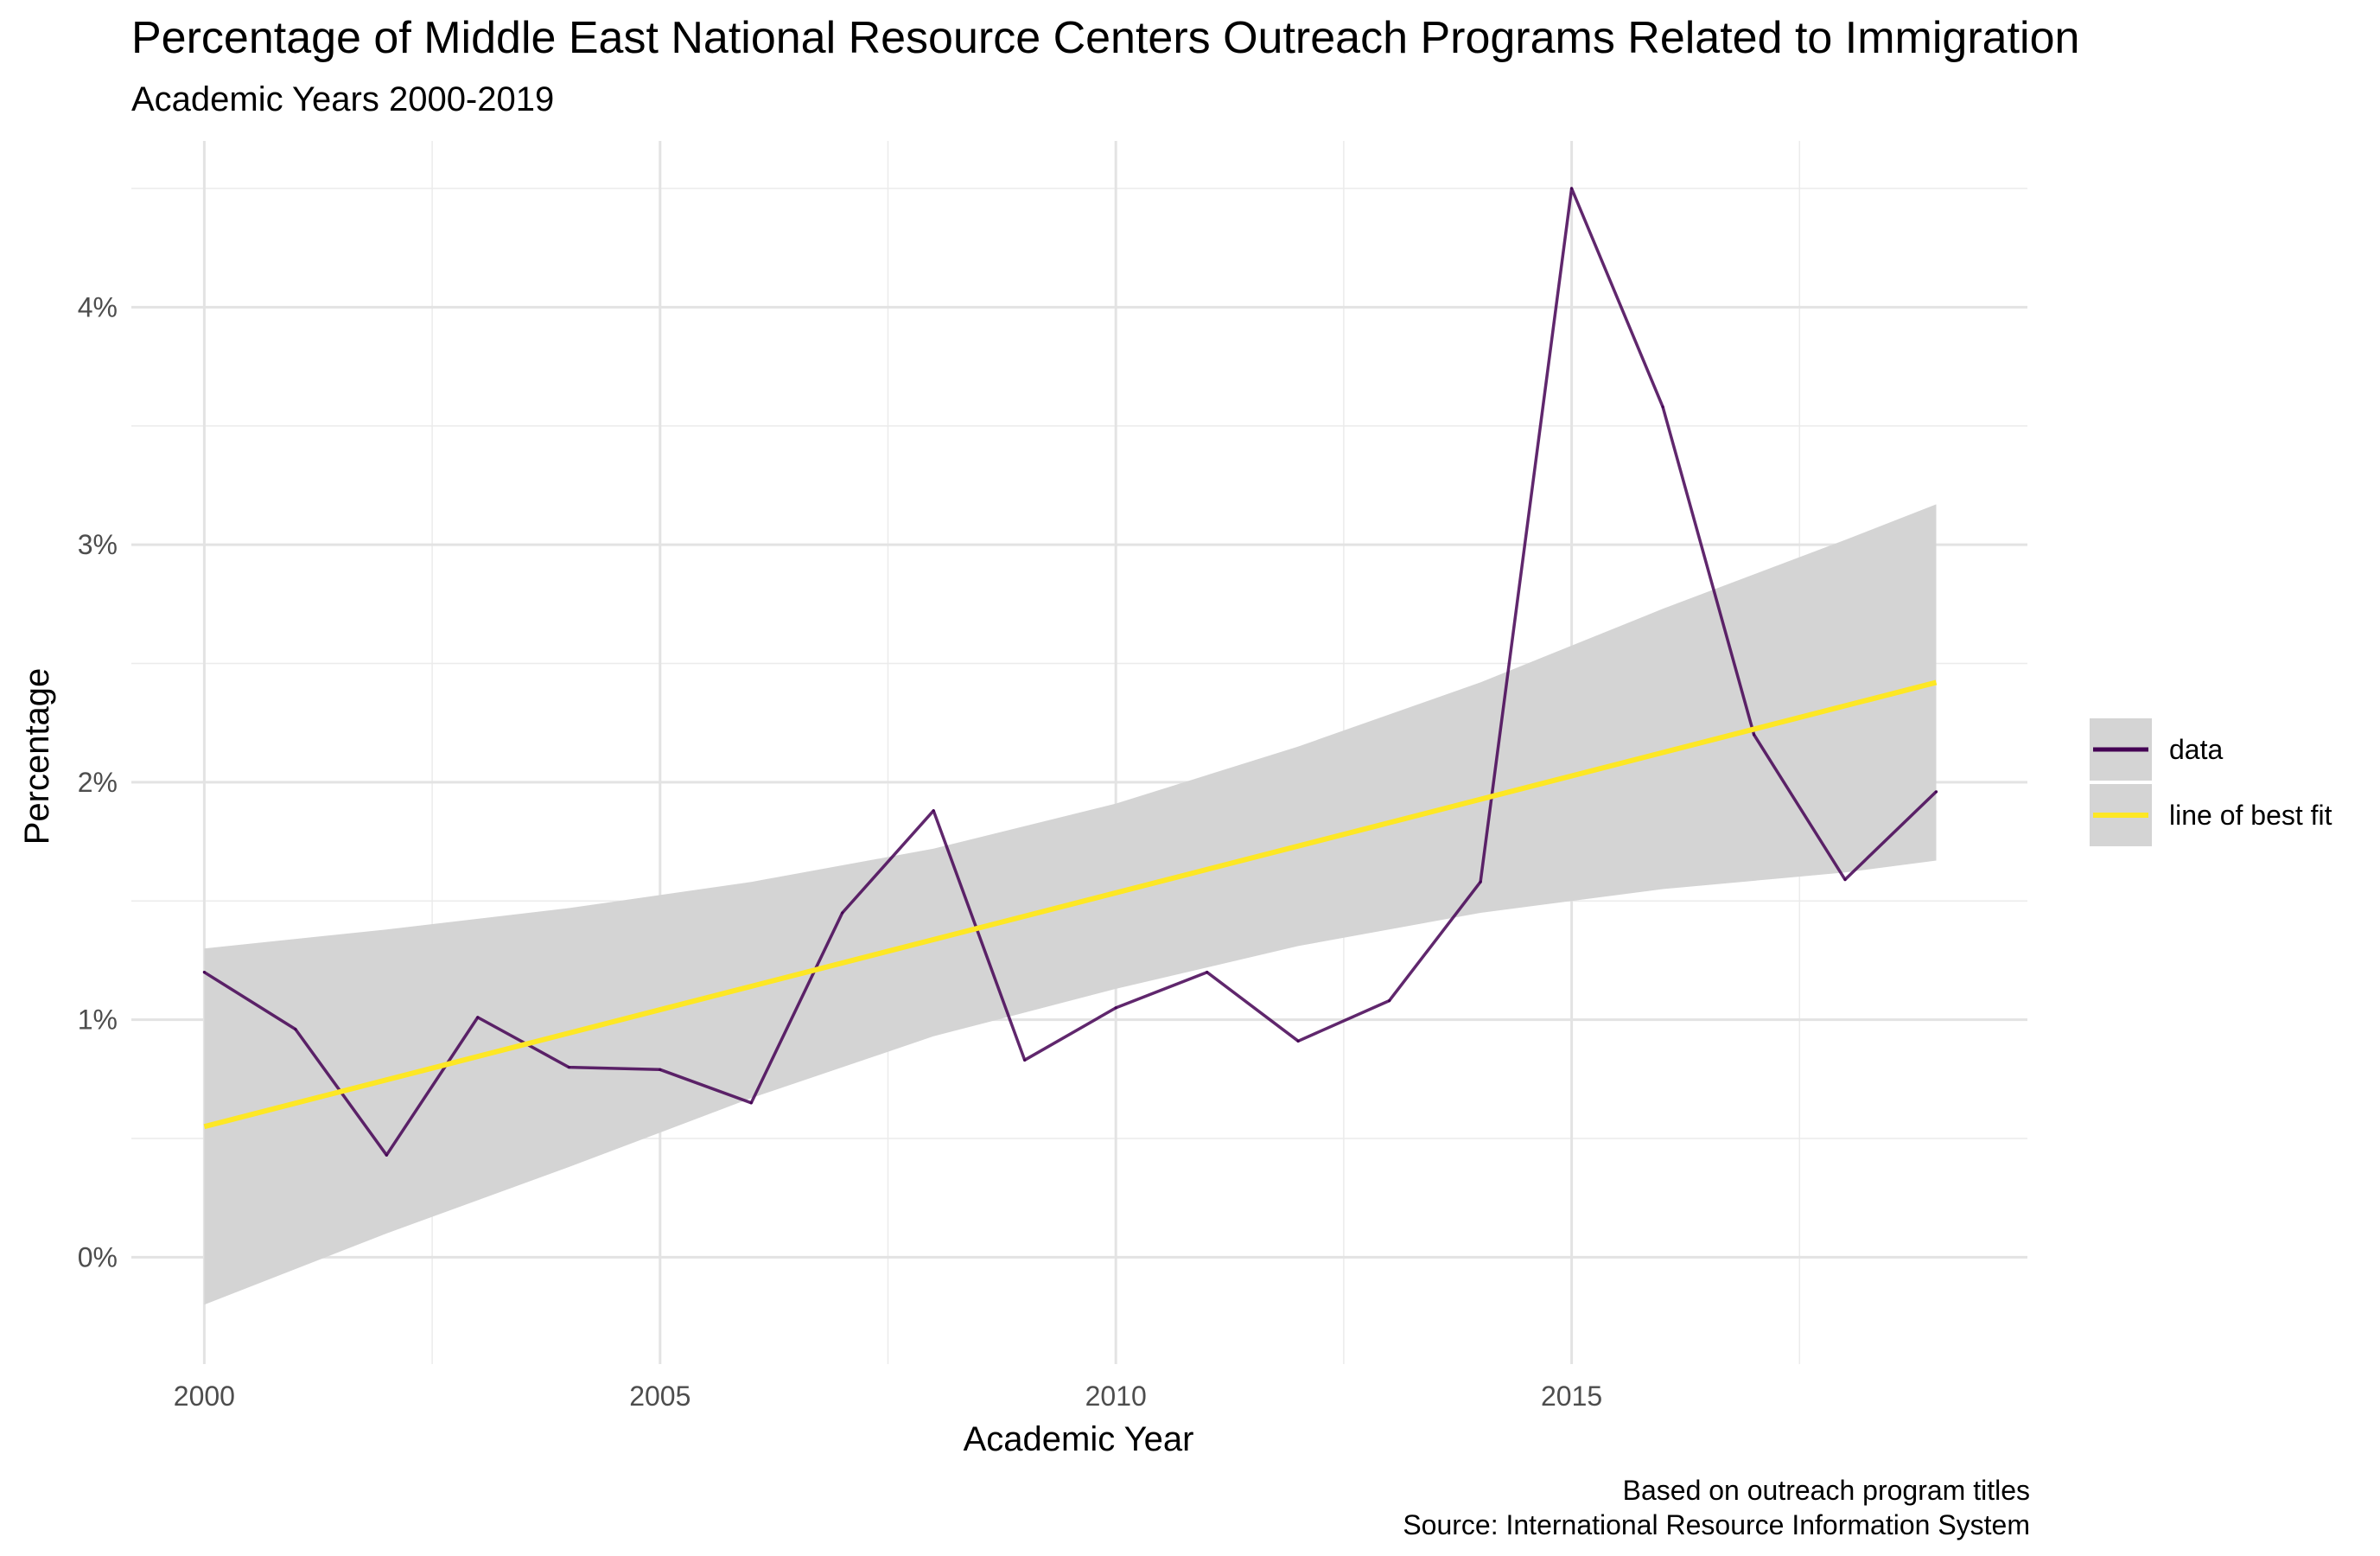 The height and width of the screenshot is (1556, 2380). What do you see at coordinates (343, 99) in the screenshot?
I see `chart-subtitle: Academic Years 2000-2019` at bounding box center [343, 99].